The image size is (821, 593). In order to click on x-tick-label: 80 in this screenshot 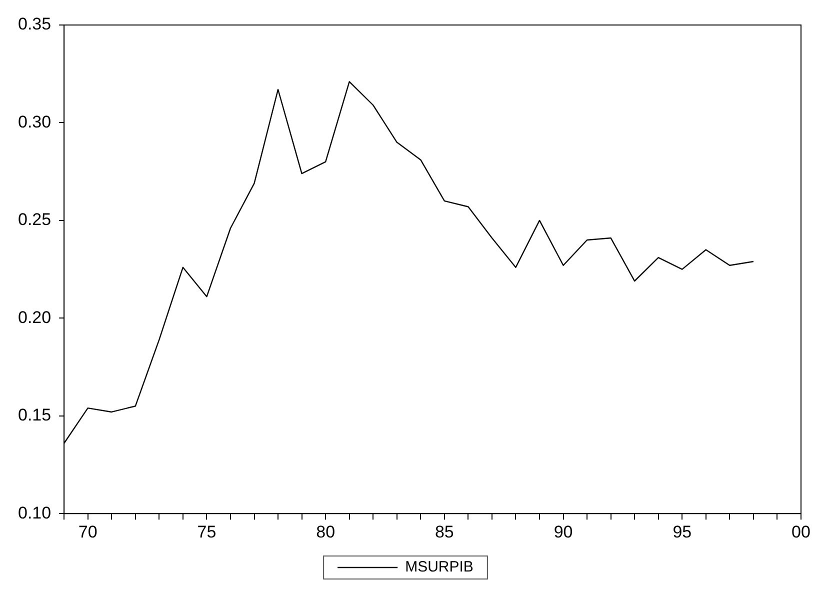, I will do `click(326, 532)`.